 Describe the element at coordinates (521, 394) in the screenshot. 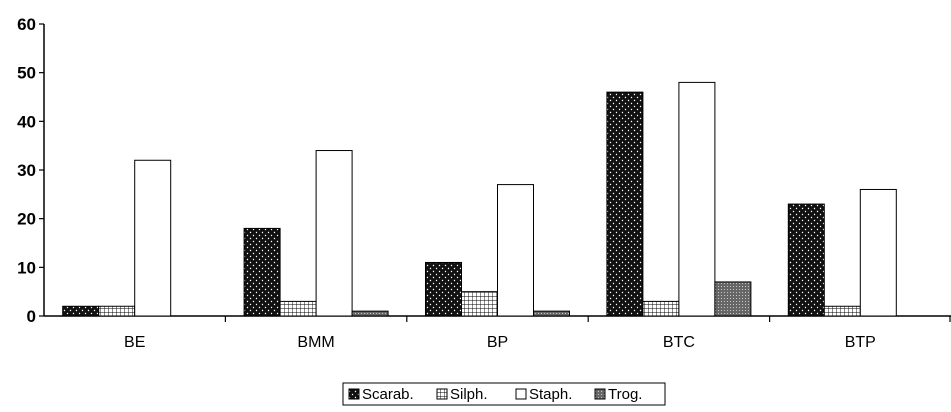

I see `legend-swatch-staph` at that location.